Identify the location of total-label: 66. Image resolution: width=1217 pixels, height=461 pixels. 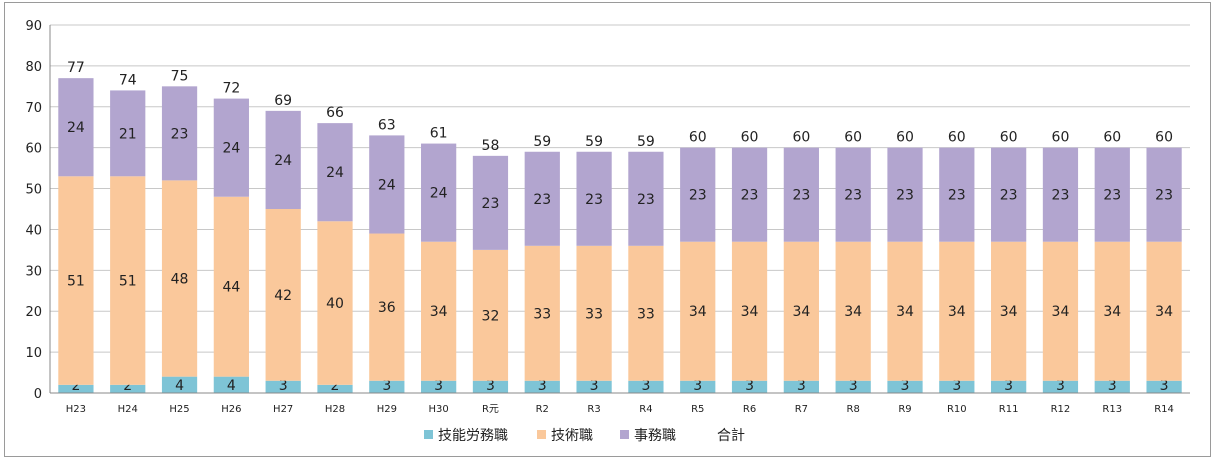
(335, 113).